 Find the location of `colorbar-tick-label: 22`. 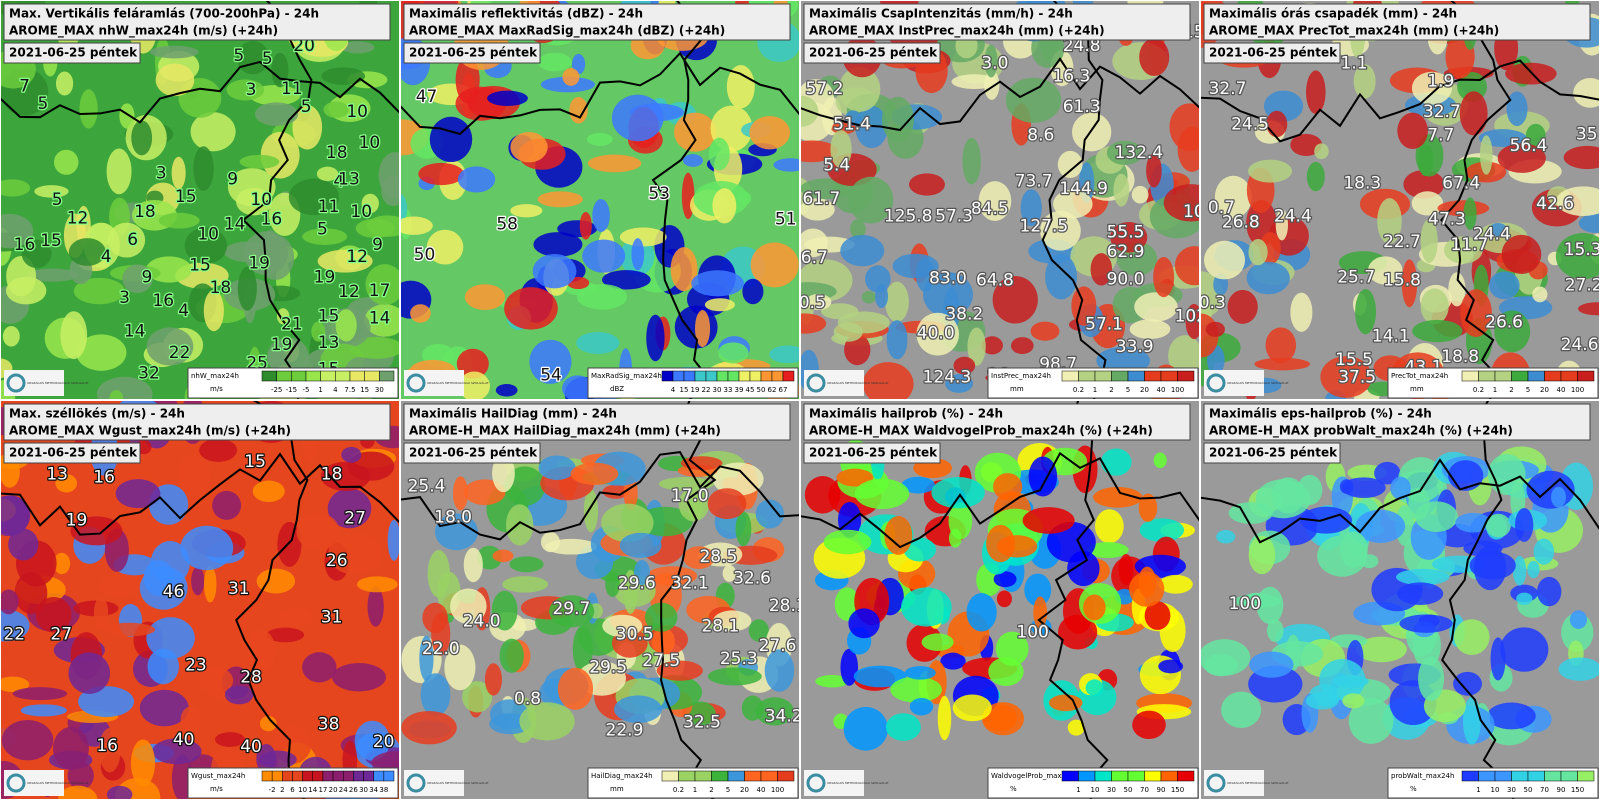

colorbar-tick-label: 22 is located at coordinates (706, 390).